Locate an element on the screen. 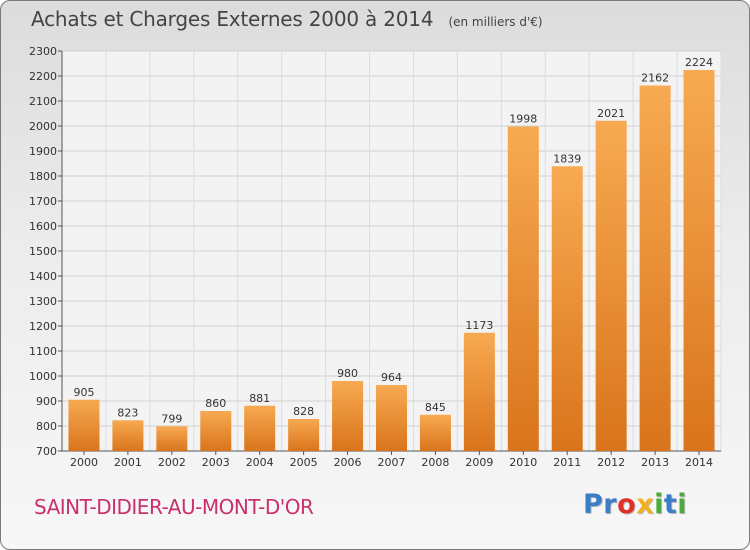  y-tick-label: 1800 is located at coordinates (43, 176).